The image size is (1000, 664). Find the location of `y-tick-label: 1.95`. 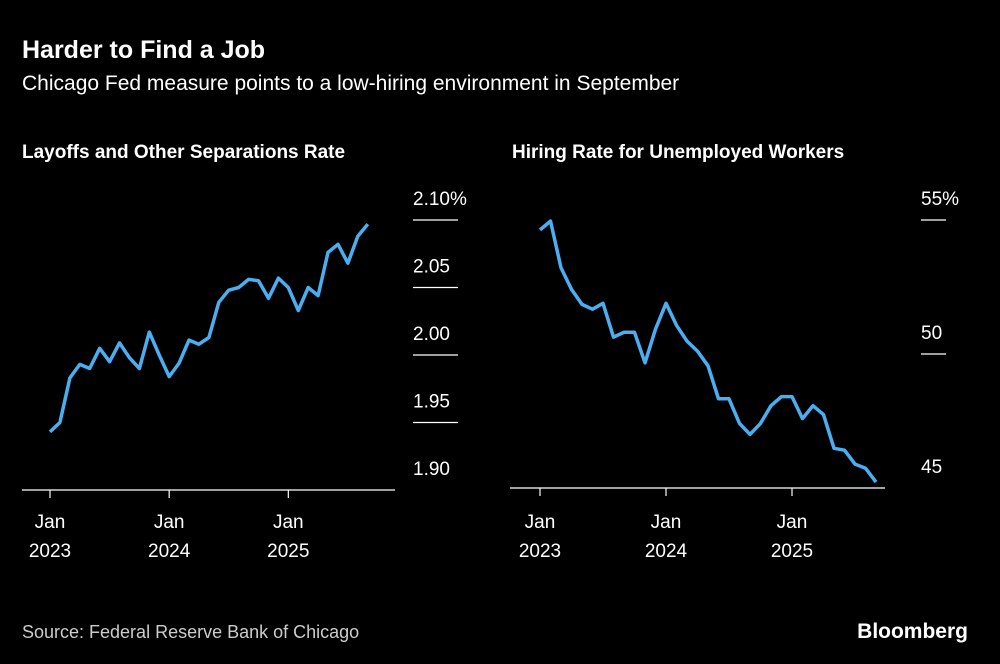

y-tick-label: 1.95 is located at coordinates (431, 402).